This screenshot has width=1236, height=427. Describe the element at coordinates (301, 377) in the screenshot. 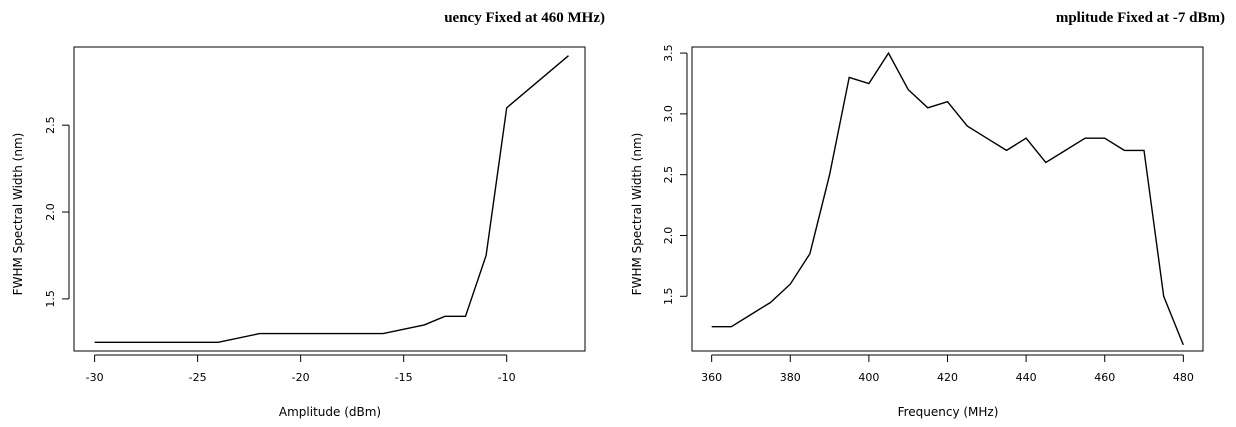

I see `x-tick-label: -20` at that location.